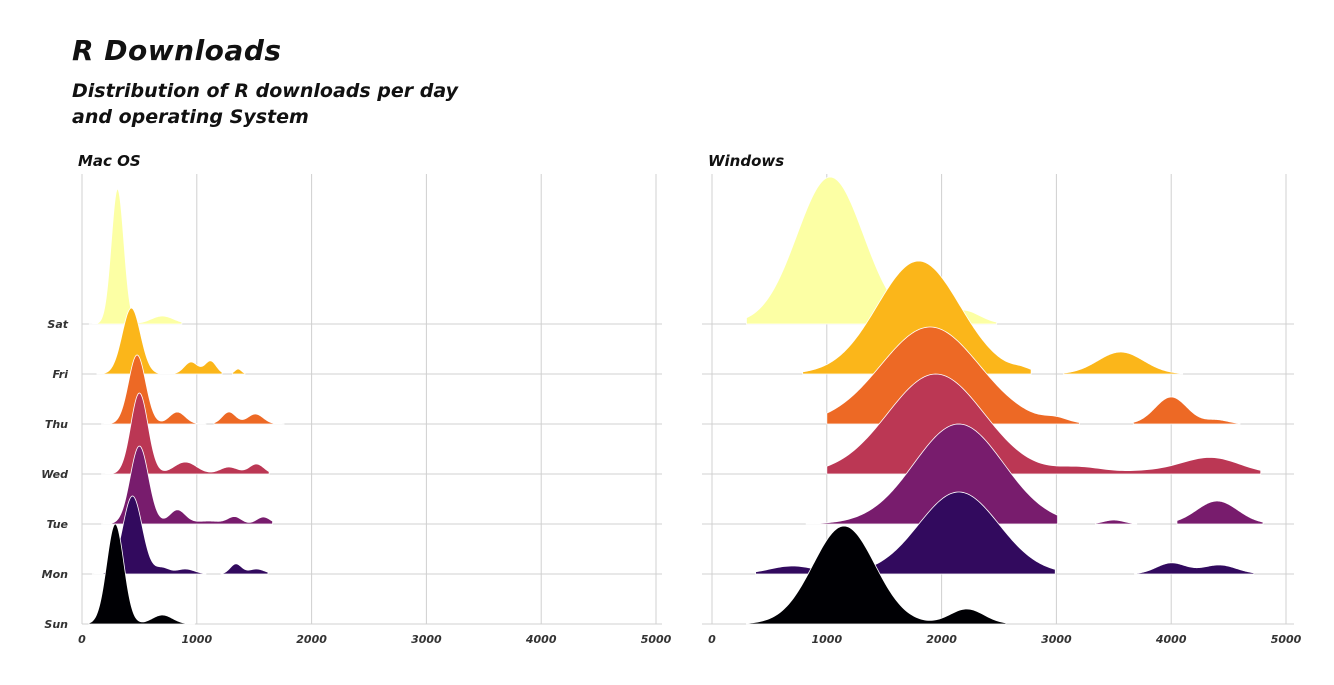 The image size is (1334, 685). What do you see at coordinates (54, 474) in the screenshot?
I see `y-tick-label-wed: Wed` at bounding box center [54, 474].